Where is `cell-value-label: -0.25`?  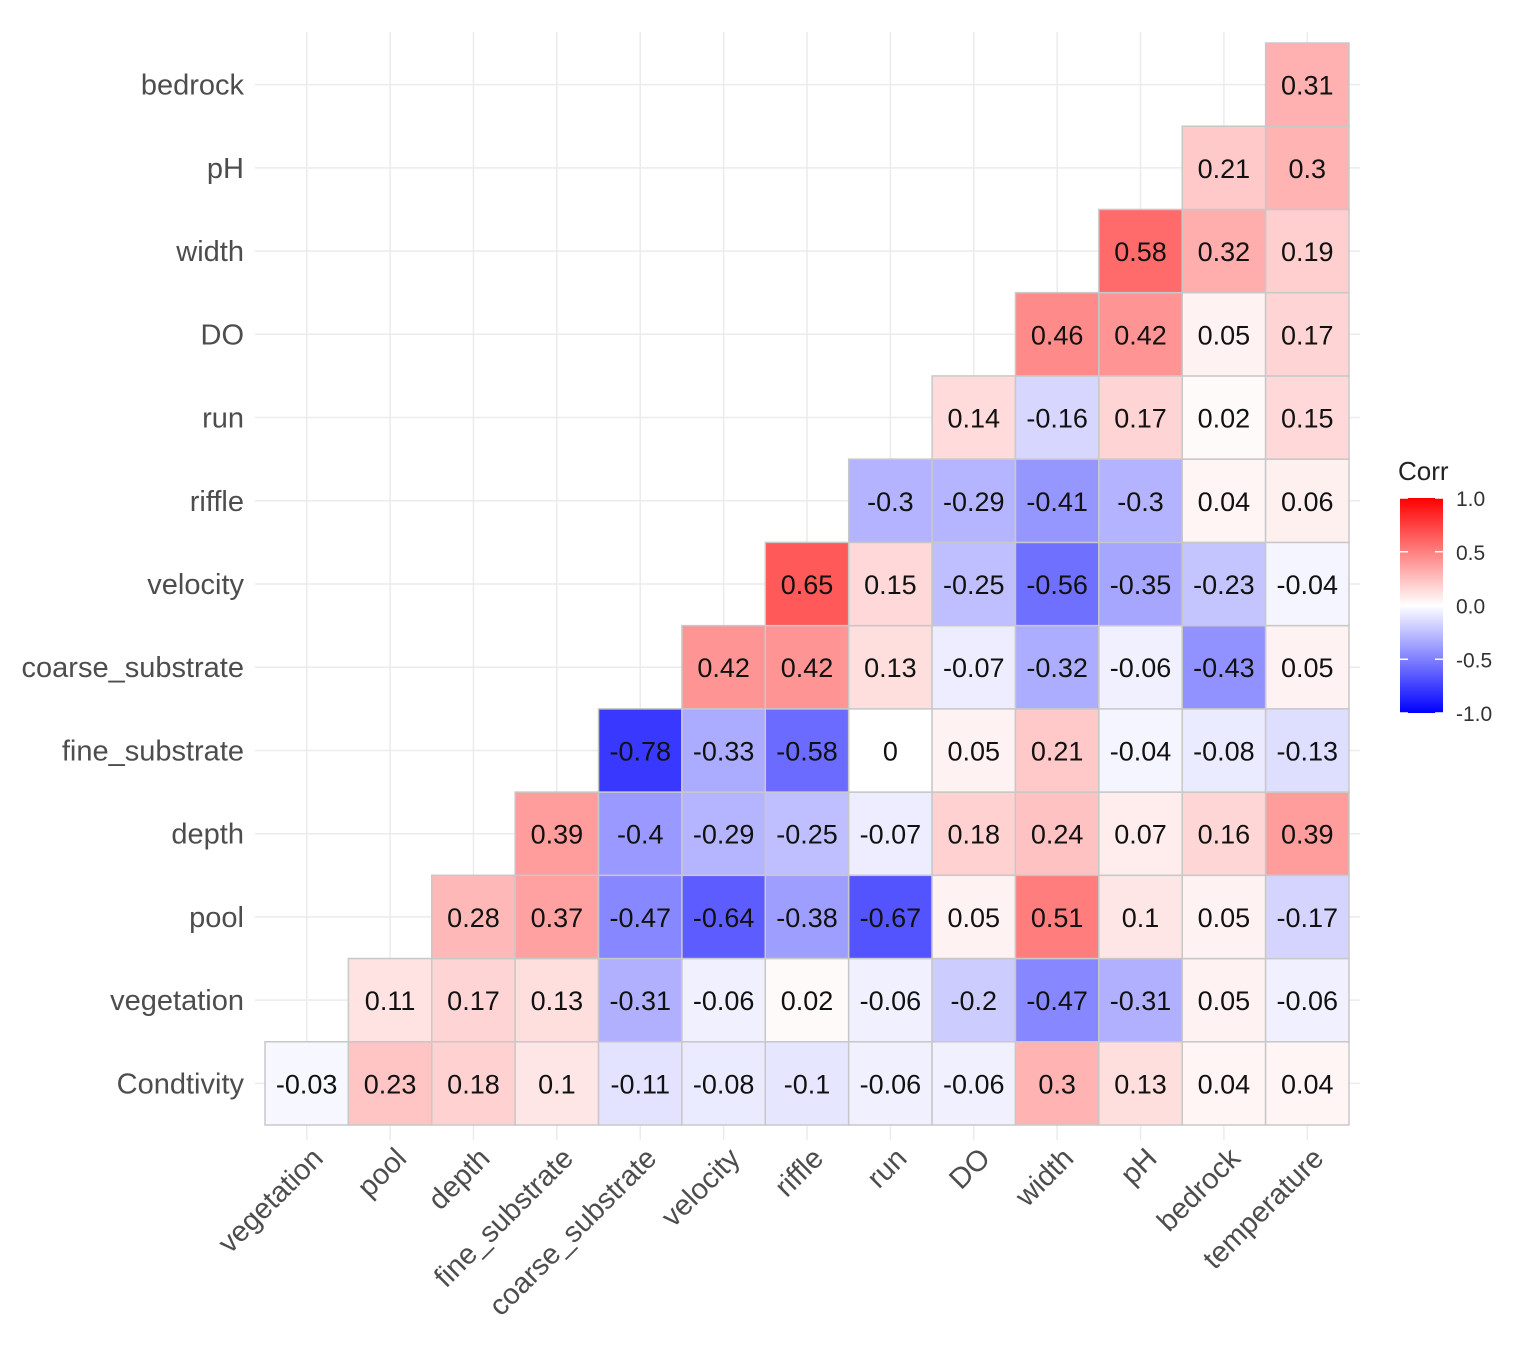
cell-value-label: -0.25 is located at coordinates (974, 585).